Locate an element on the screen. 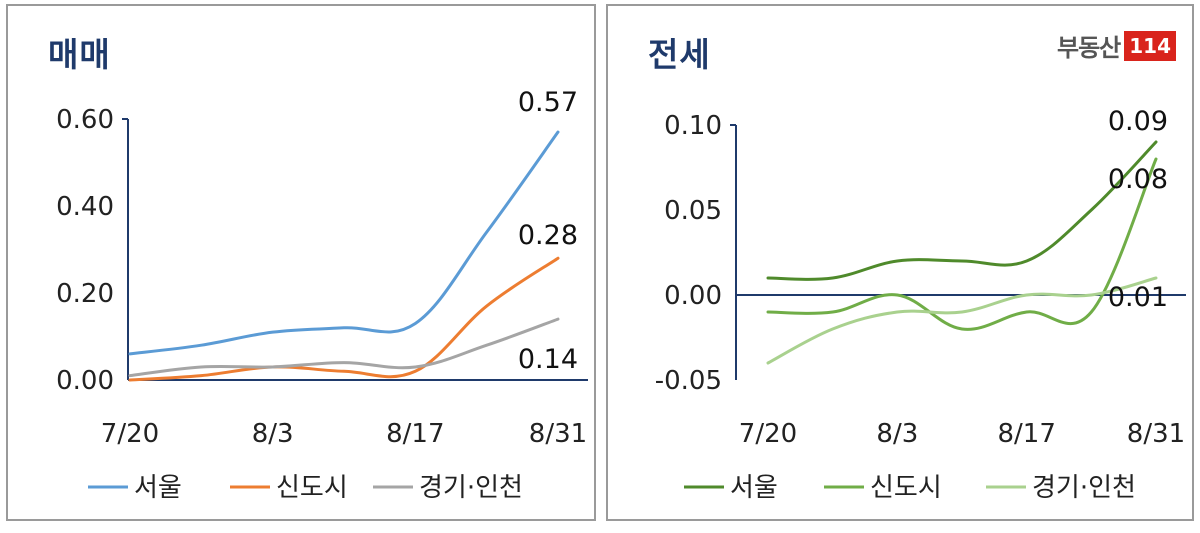 This screenshot has height=533, width=1200. brand-logo-text: 부동산 is located at coordinates (1089, 48).